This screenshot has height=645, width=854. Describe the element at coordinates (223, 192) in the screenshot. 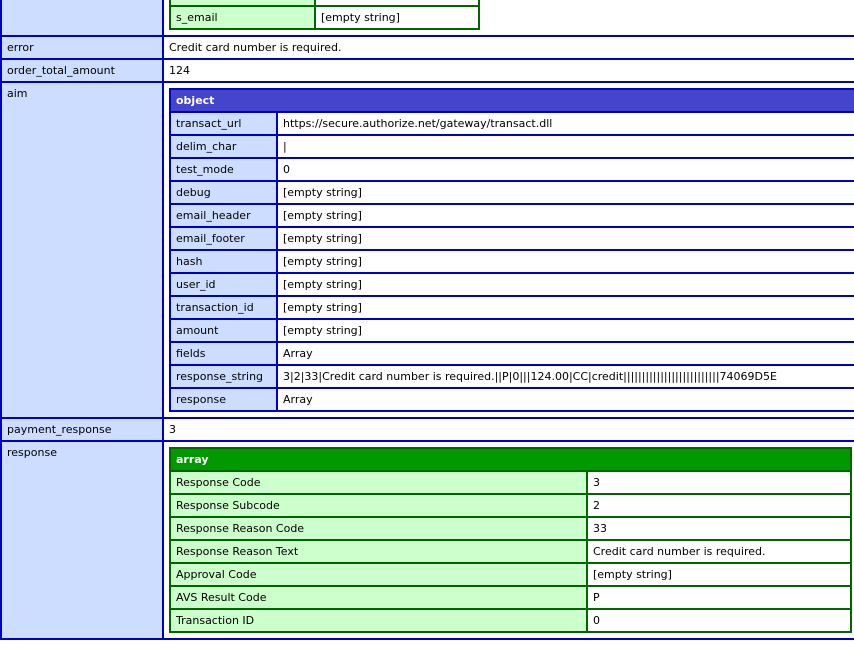

I see `field-label: debug` at that location.